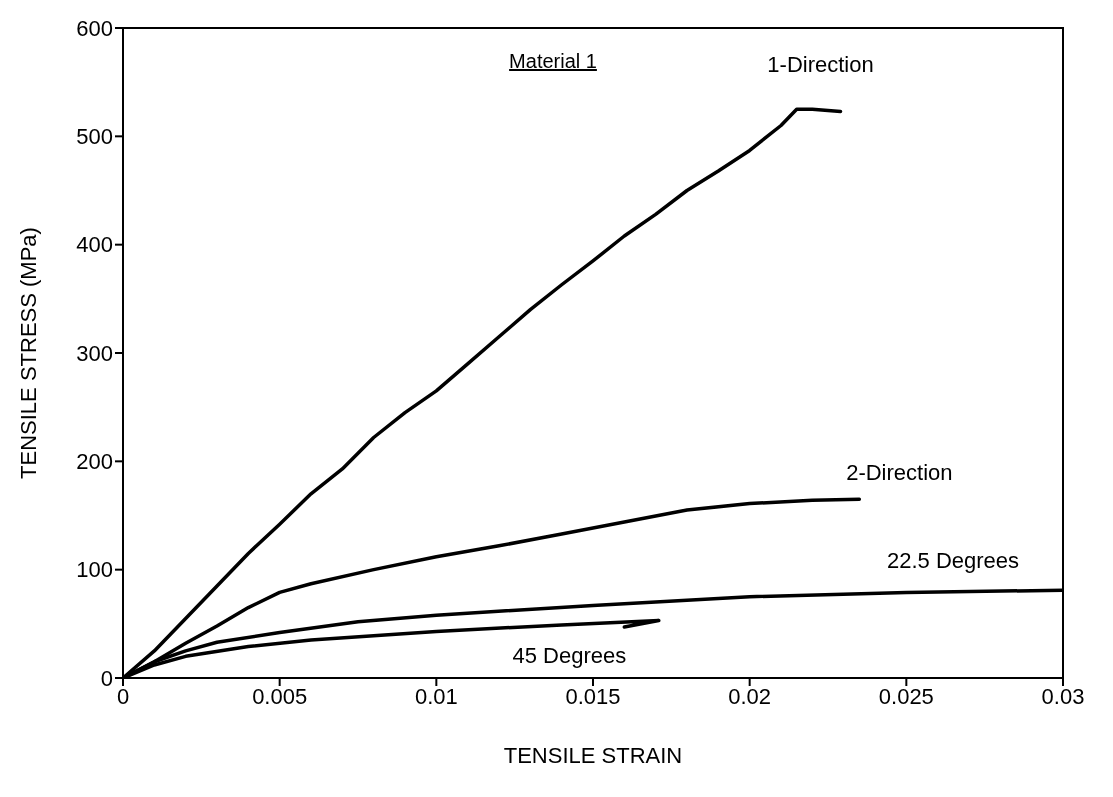 This screenshot has width=1113, height=797. What do you see at coordinates (280, 696) in the screenshot?
I see `x-tick-label: 0.005` at bounding box center [280, 696].